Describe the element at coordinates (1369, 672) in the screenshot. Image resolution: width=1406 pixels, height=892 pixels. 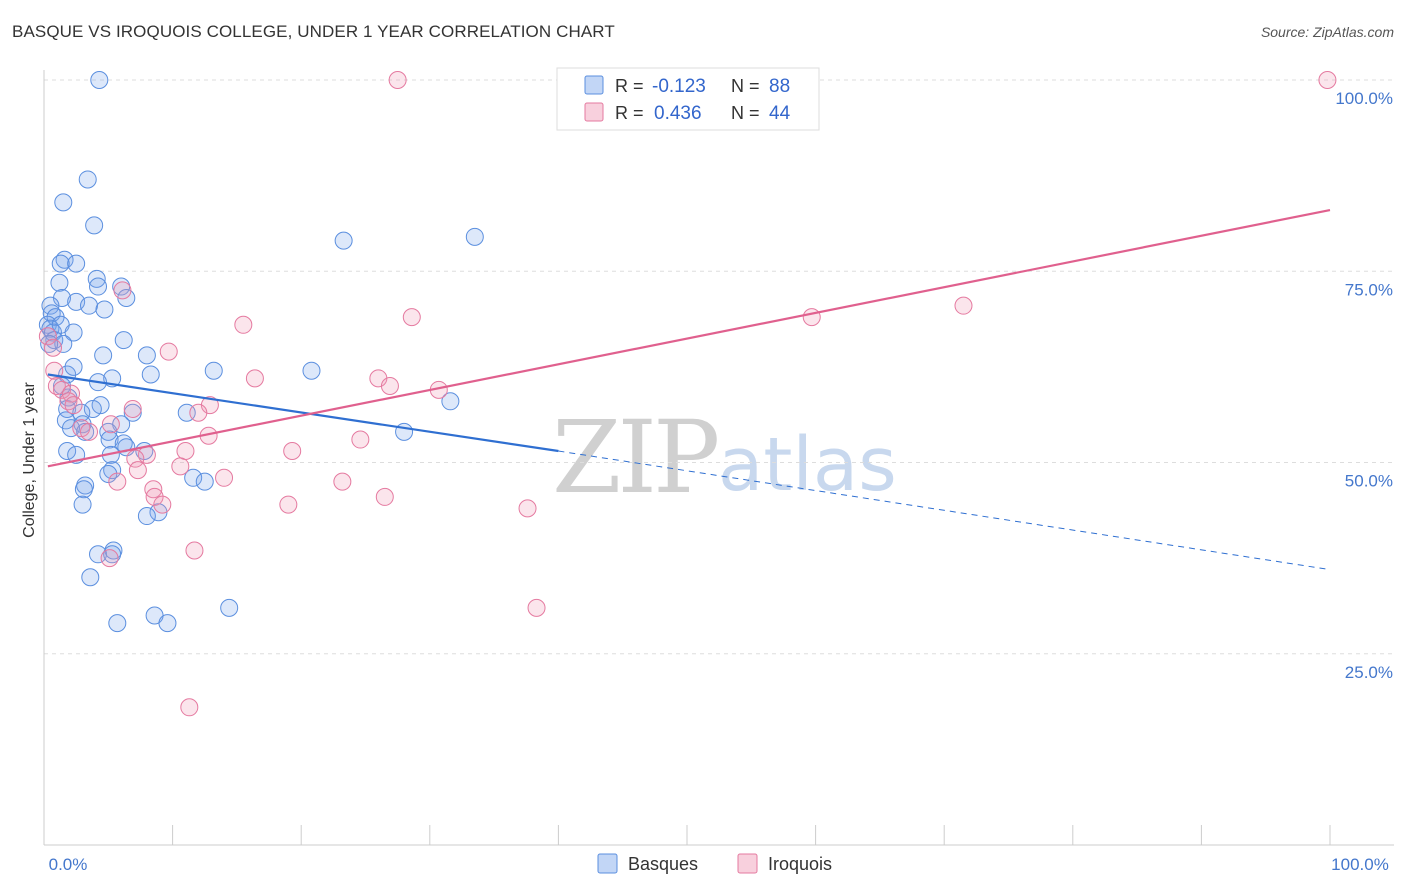
I see `y-tick-label-25: 25.0%` at that location.